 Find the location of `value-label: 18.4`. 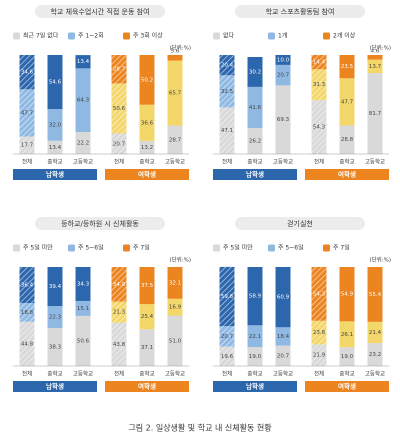

value-label: 18.4 is located at coordinates (283, 337).